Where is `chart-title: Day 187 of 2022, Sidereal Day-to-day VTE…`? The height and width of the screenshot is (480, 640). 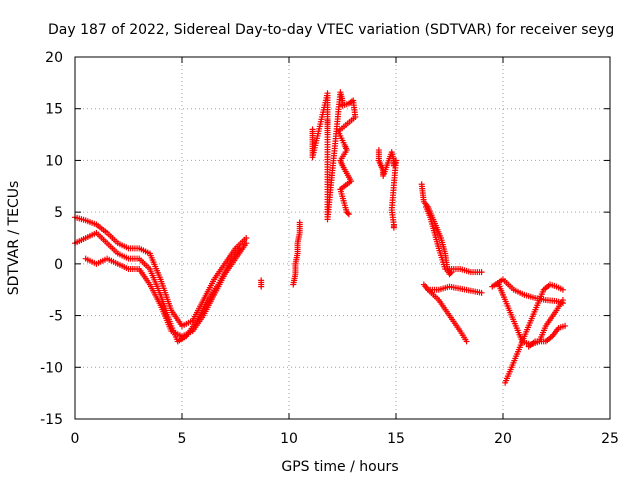
chart-title: Day 187 of 2022, Sidereal Day-to-day VTE… is located at coordinates (331, 30).